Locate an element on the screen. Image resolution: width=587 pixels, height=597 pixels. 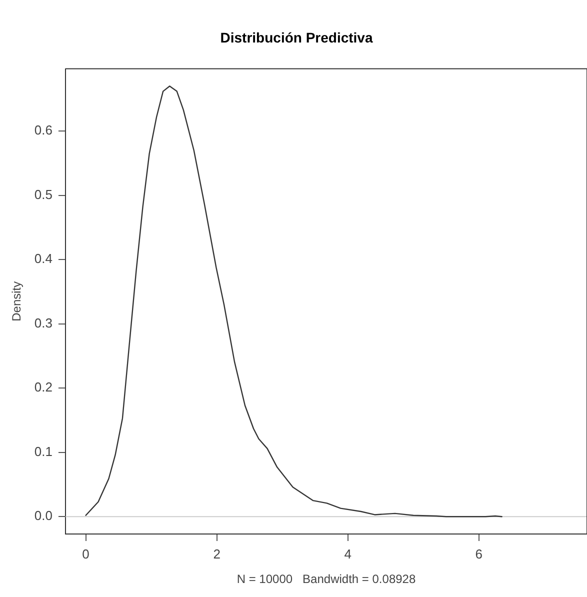
chart-title: Distribución Predictiva is located at coordinates (296, 37).